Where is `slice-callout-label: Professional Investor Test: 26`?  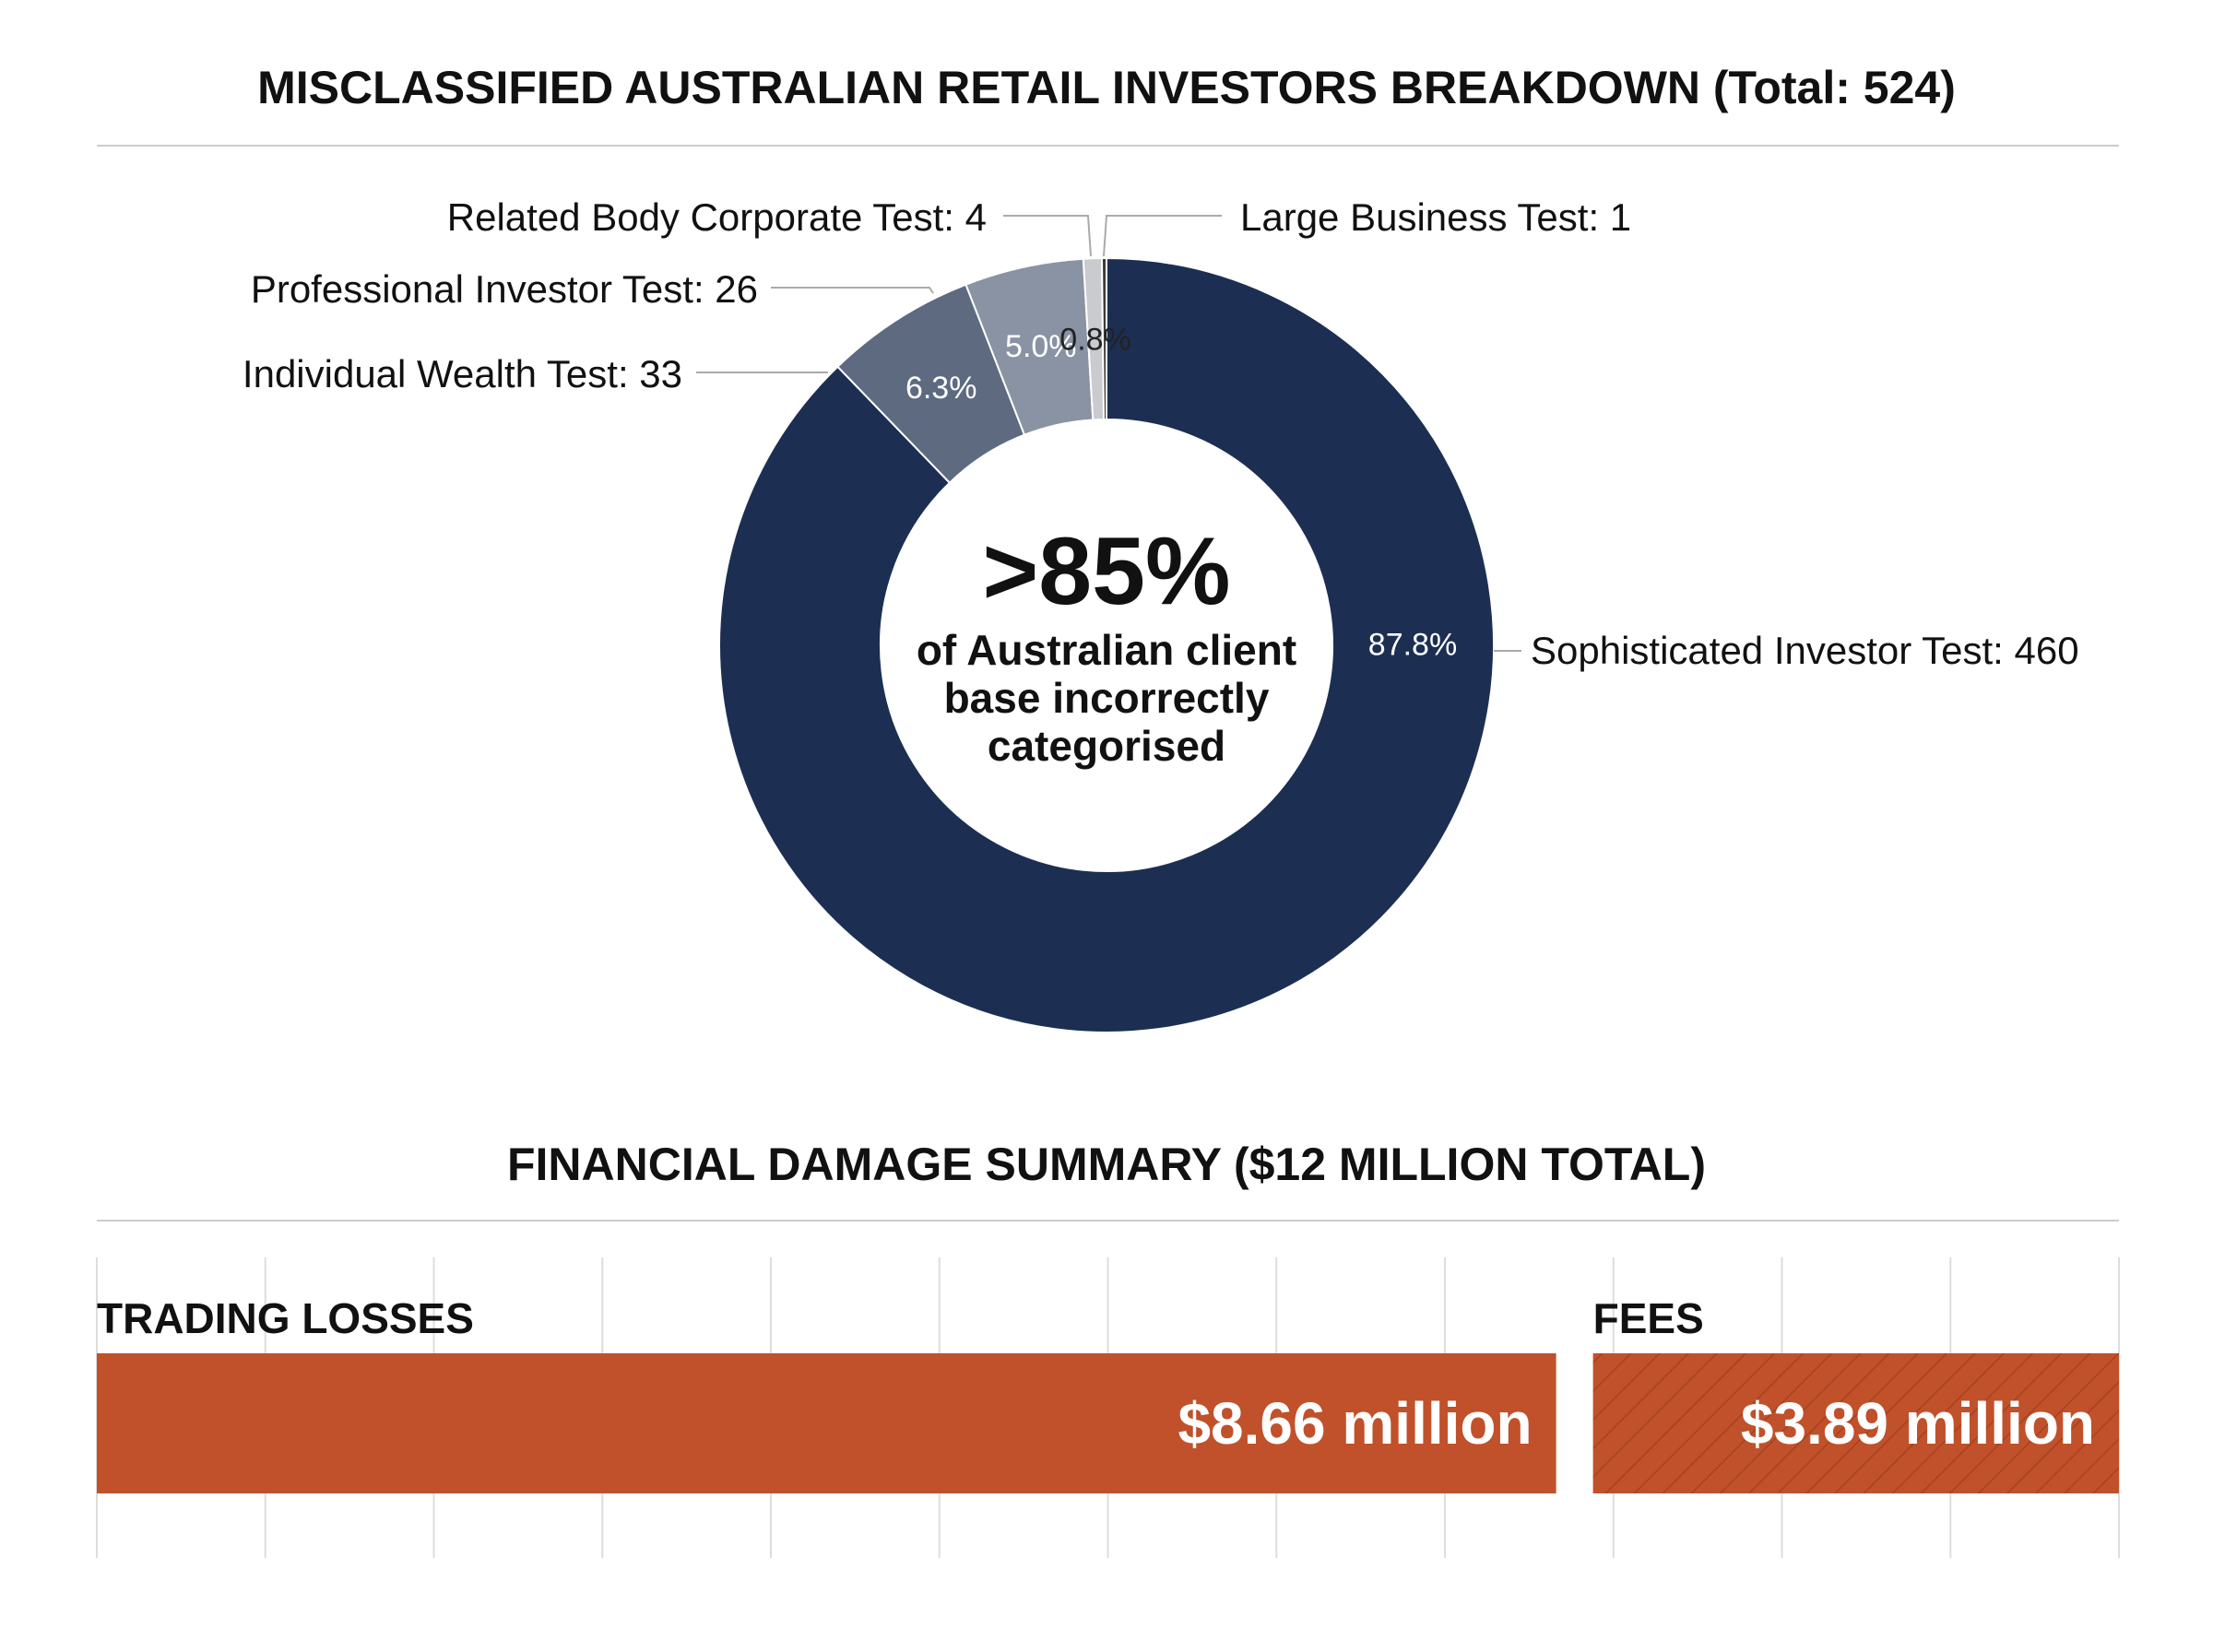 slice-callout-label: Professional Investor Test: 26 is located at coordinates (504, 289).